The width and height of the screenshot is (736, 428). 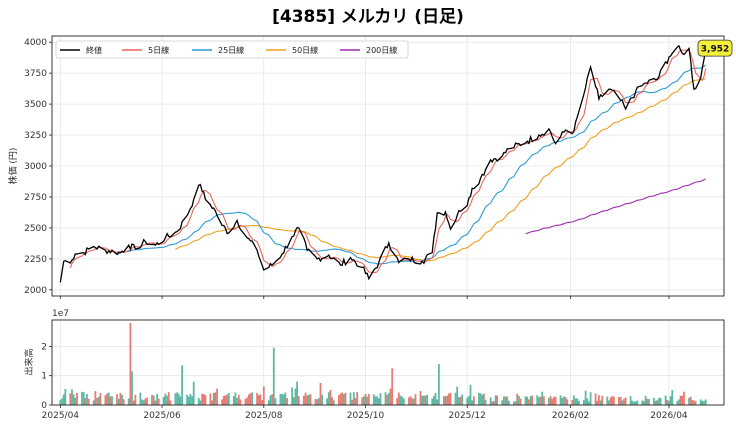 What do you see at coordinates (46, 376) in the screenshot?
I see `volume-y-axis: 0 1 2` at bounding box center [46, 376].